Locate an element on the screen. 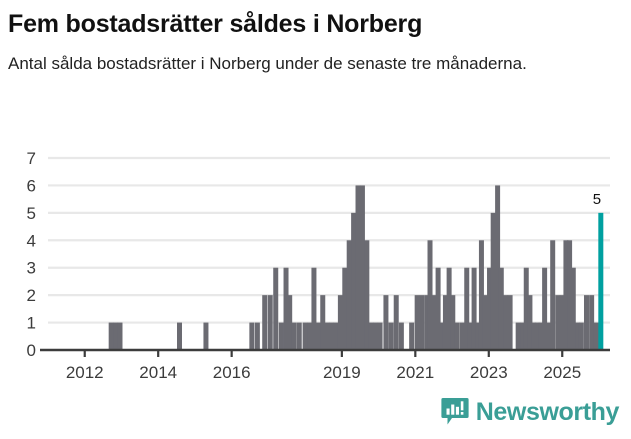  x-tick-label: 2014 is located at coordinates (158, 372).